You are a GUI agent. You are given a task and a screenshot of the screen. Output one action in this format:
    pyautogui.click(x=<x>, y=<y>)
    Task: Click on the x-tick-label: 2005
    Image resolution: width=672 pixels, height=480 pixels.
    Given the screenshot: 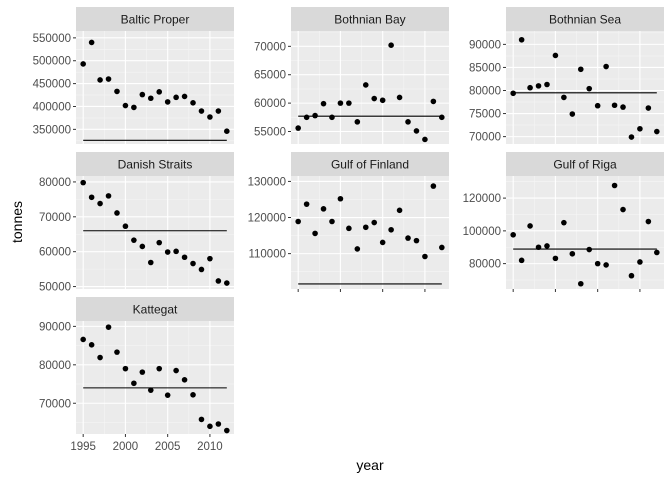 What is the action you would take?
    pyautogui.click(x=168, y=447)
    